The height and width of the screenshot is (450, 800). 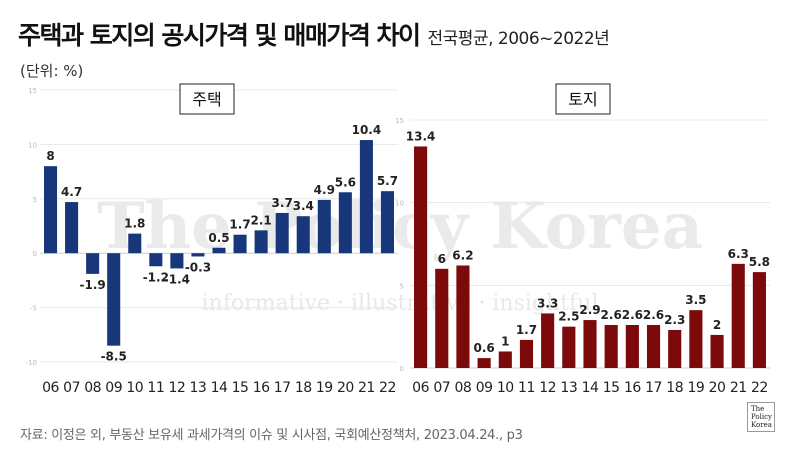 I want to click on data-label: 2.6, so click(x=653, y=315).